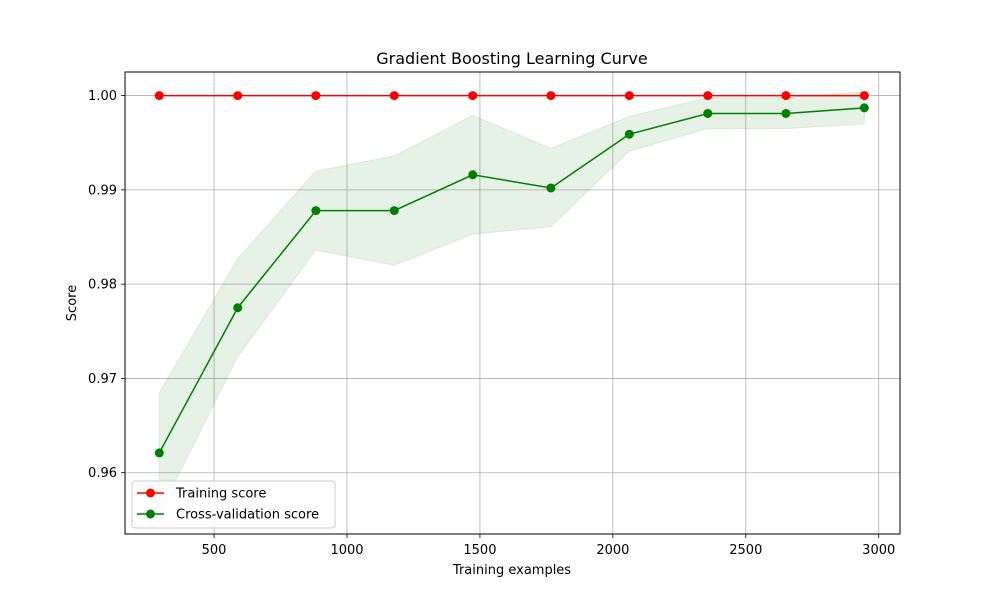 This screenshot has width=1000, height=600. Describe the element at coordinates (548, 546) in the screenshot. I see `x-axis-ticks: 500 1000 1500 2000 2500 3000` at that location.